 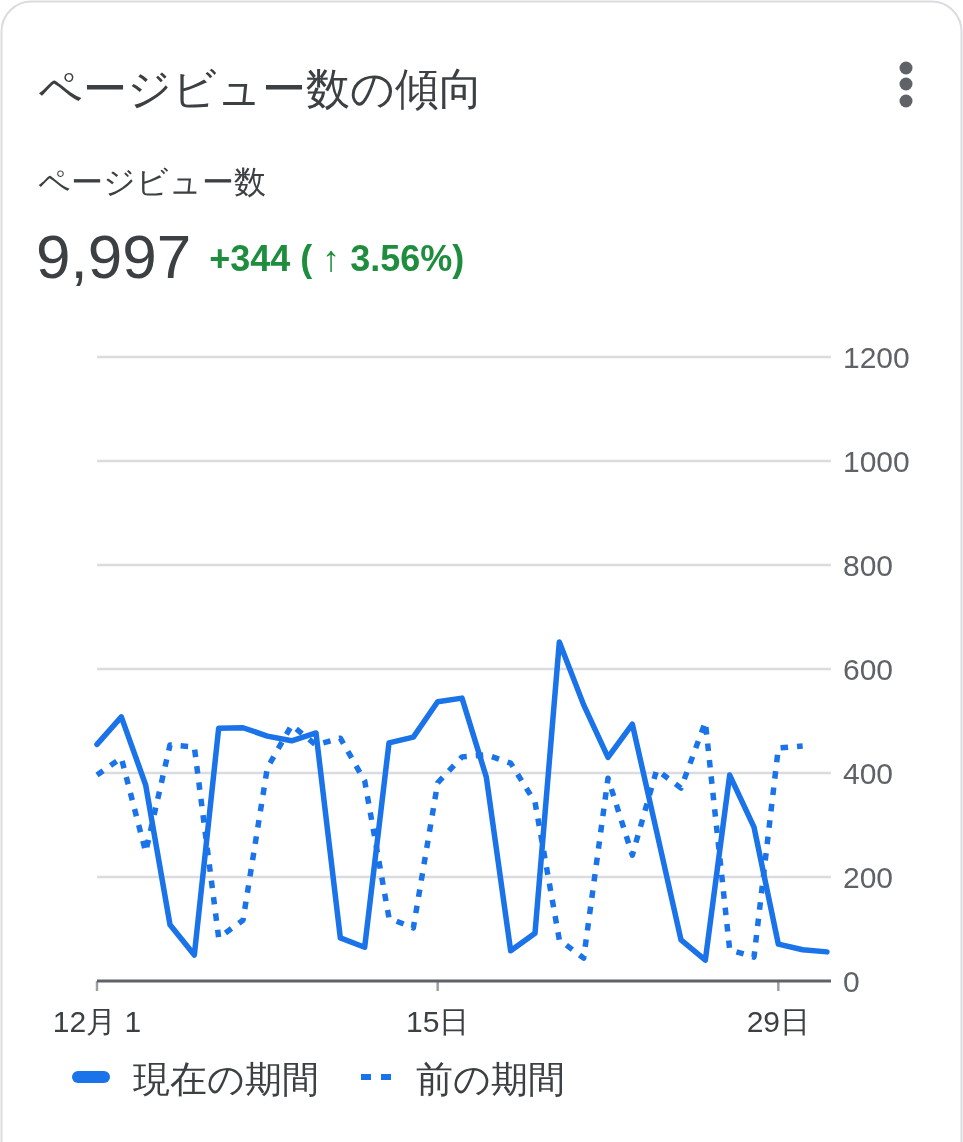 I want to click on ytick-label: 800, so click(x=868, y=565).